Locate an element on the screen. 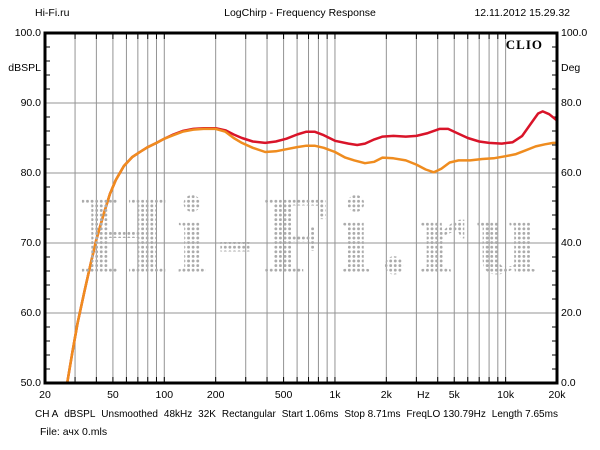 Image resolution: width=600 pixels, height=450 pixels. status-item: Start 1.06ms is located at coordinates (310, 414).